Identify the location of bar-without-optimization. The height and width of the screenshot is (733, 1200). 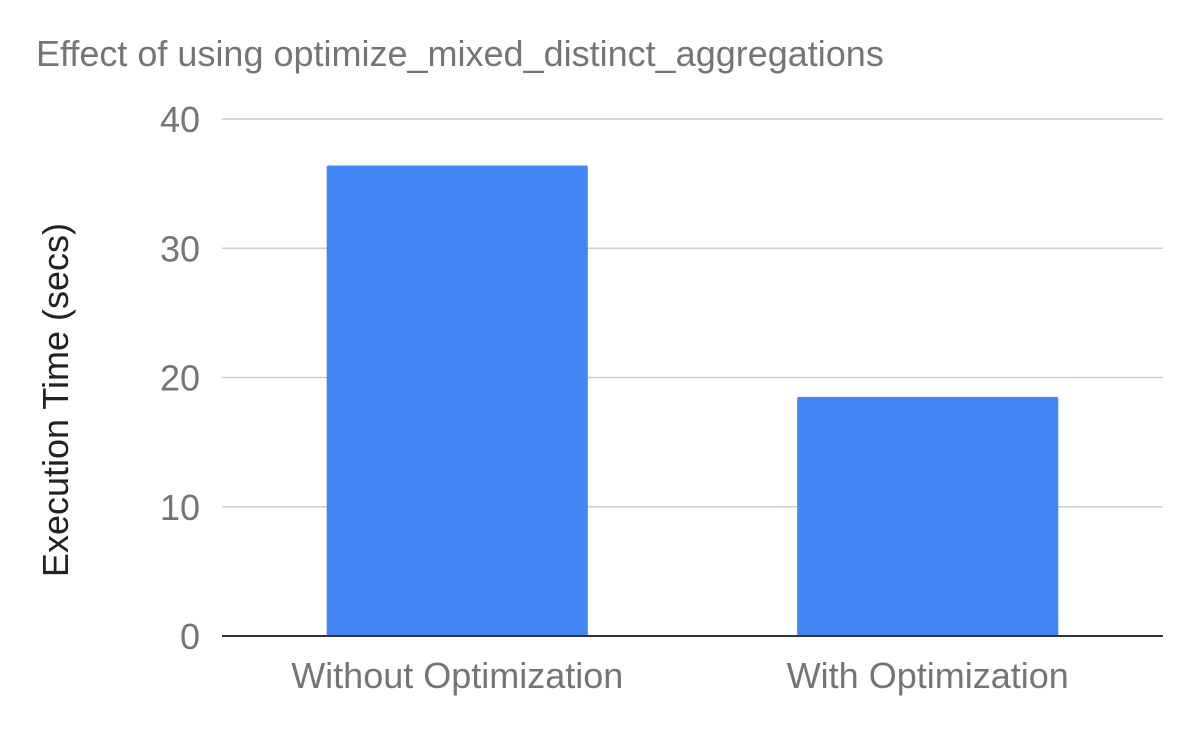
(457, 400).